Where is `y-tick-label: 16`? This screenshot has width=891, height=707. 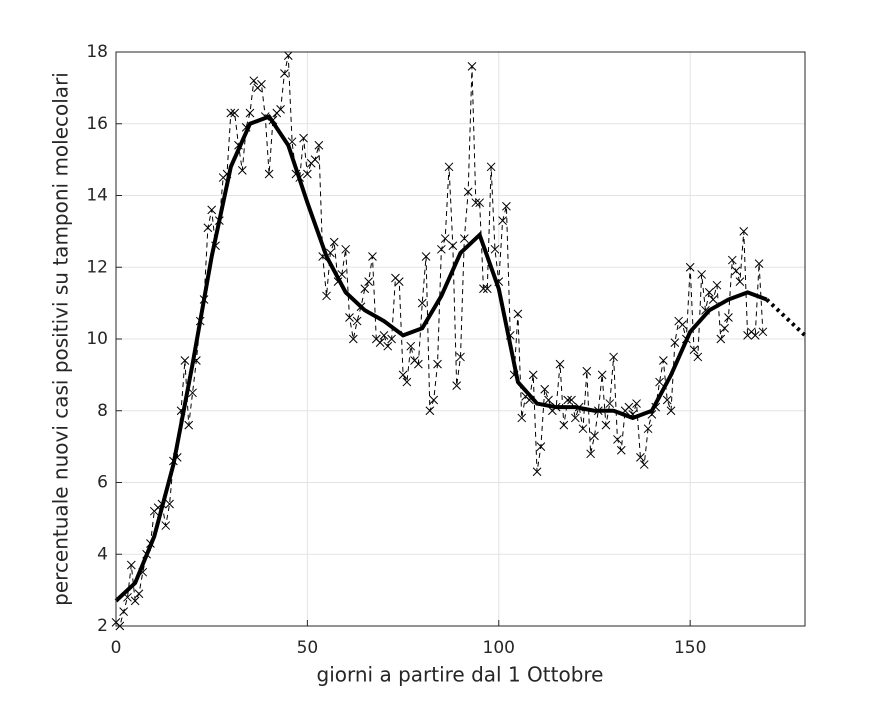
y-tick-label: 16 is located at coordinates (97, 124).